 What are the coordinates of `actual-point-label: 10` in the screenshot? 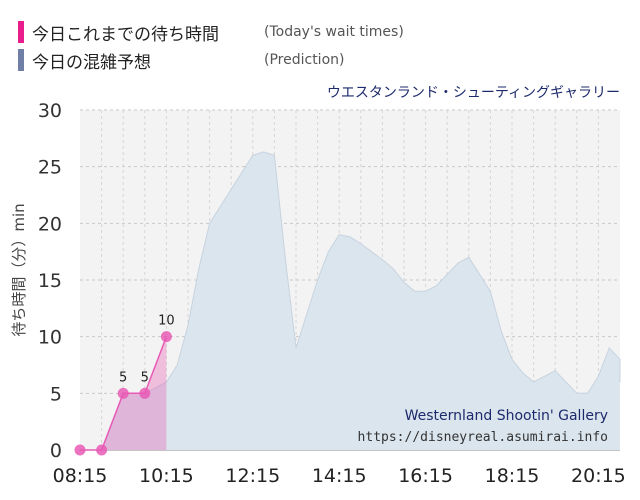 It's located at (166, 321).